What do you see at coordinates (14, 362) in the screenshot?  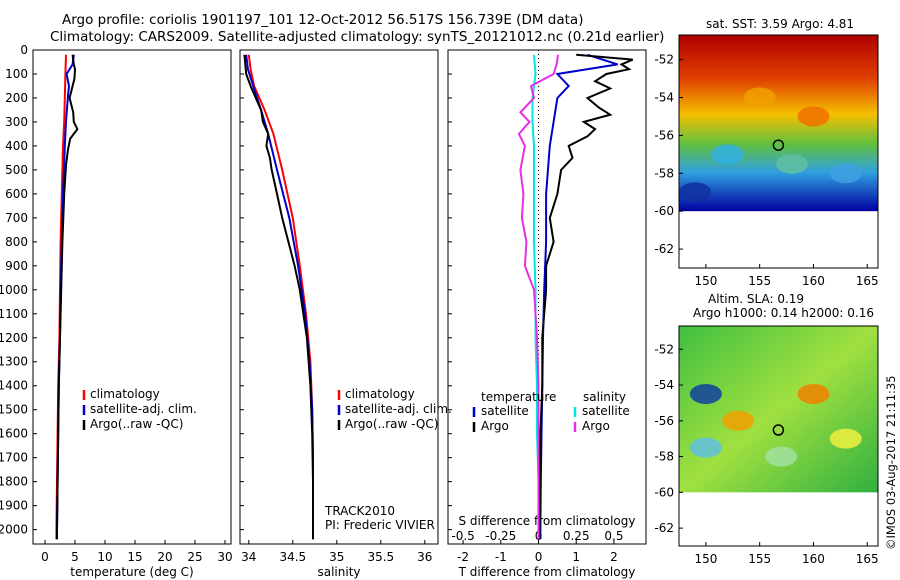 I see `y-tick-label: 1300` at bounding box center [14, 362].